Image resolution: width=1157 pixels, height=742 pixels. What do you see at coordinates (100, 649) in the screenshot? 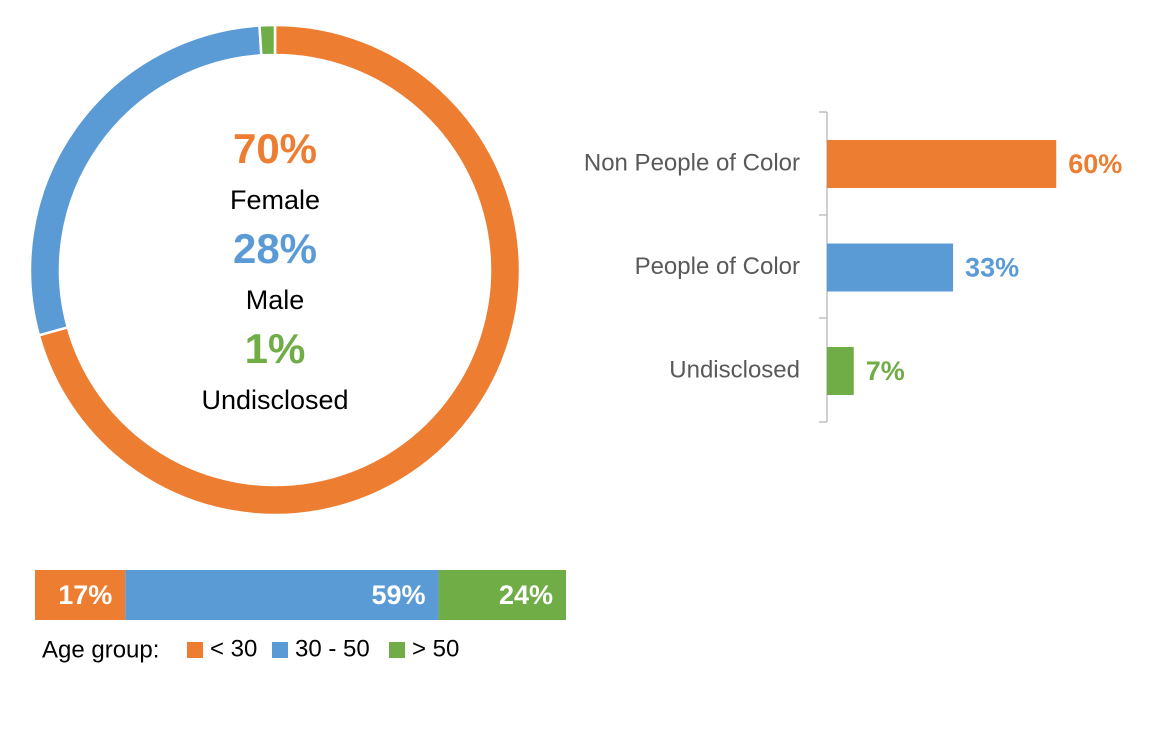
I see `legend-title: Age group:` at bounding box center [100, 649].